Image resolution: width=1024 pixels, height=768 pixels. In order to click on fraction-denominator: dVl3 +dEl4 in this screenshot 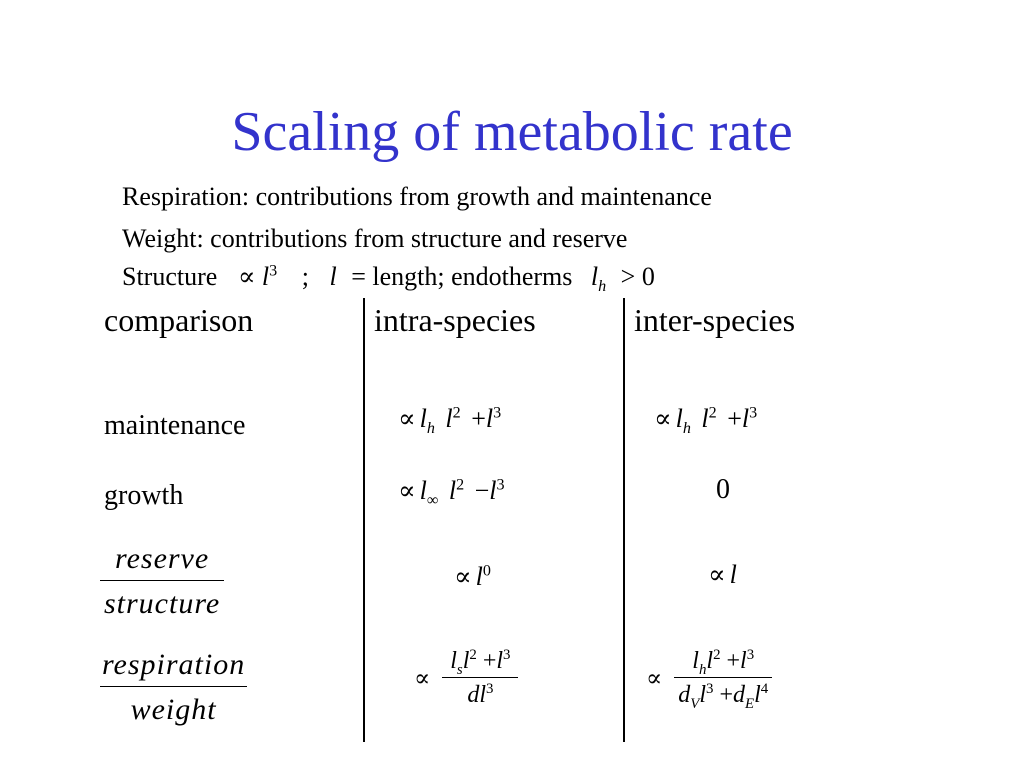, I will do `click(723, 695)`.